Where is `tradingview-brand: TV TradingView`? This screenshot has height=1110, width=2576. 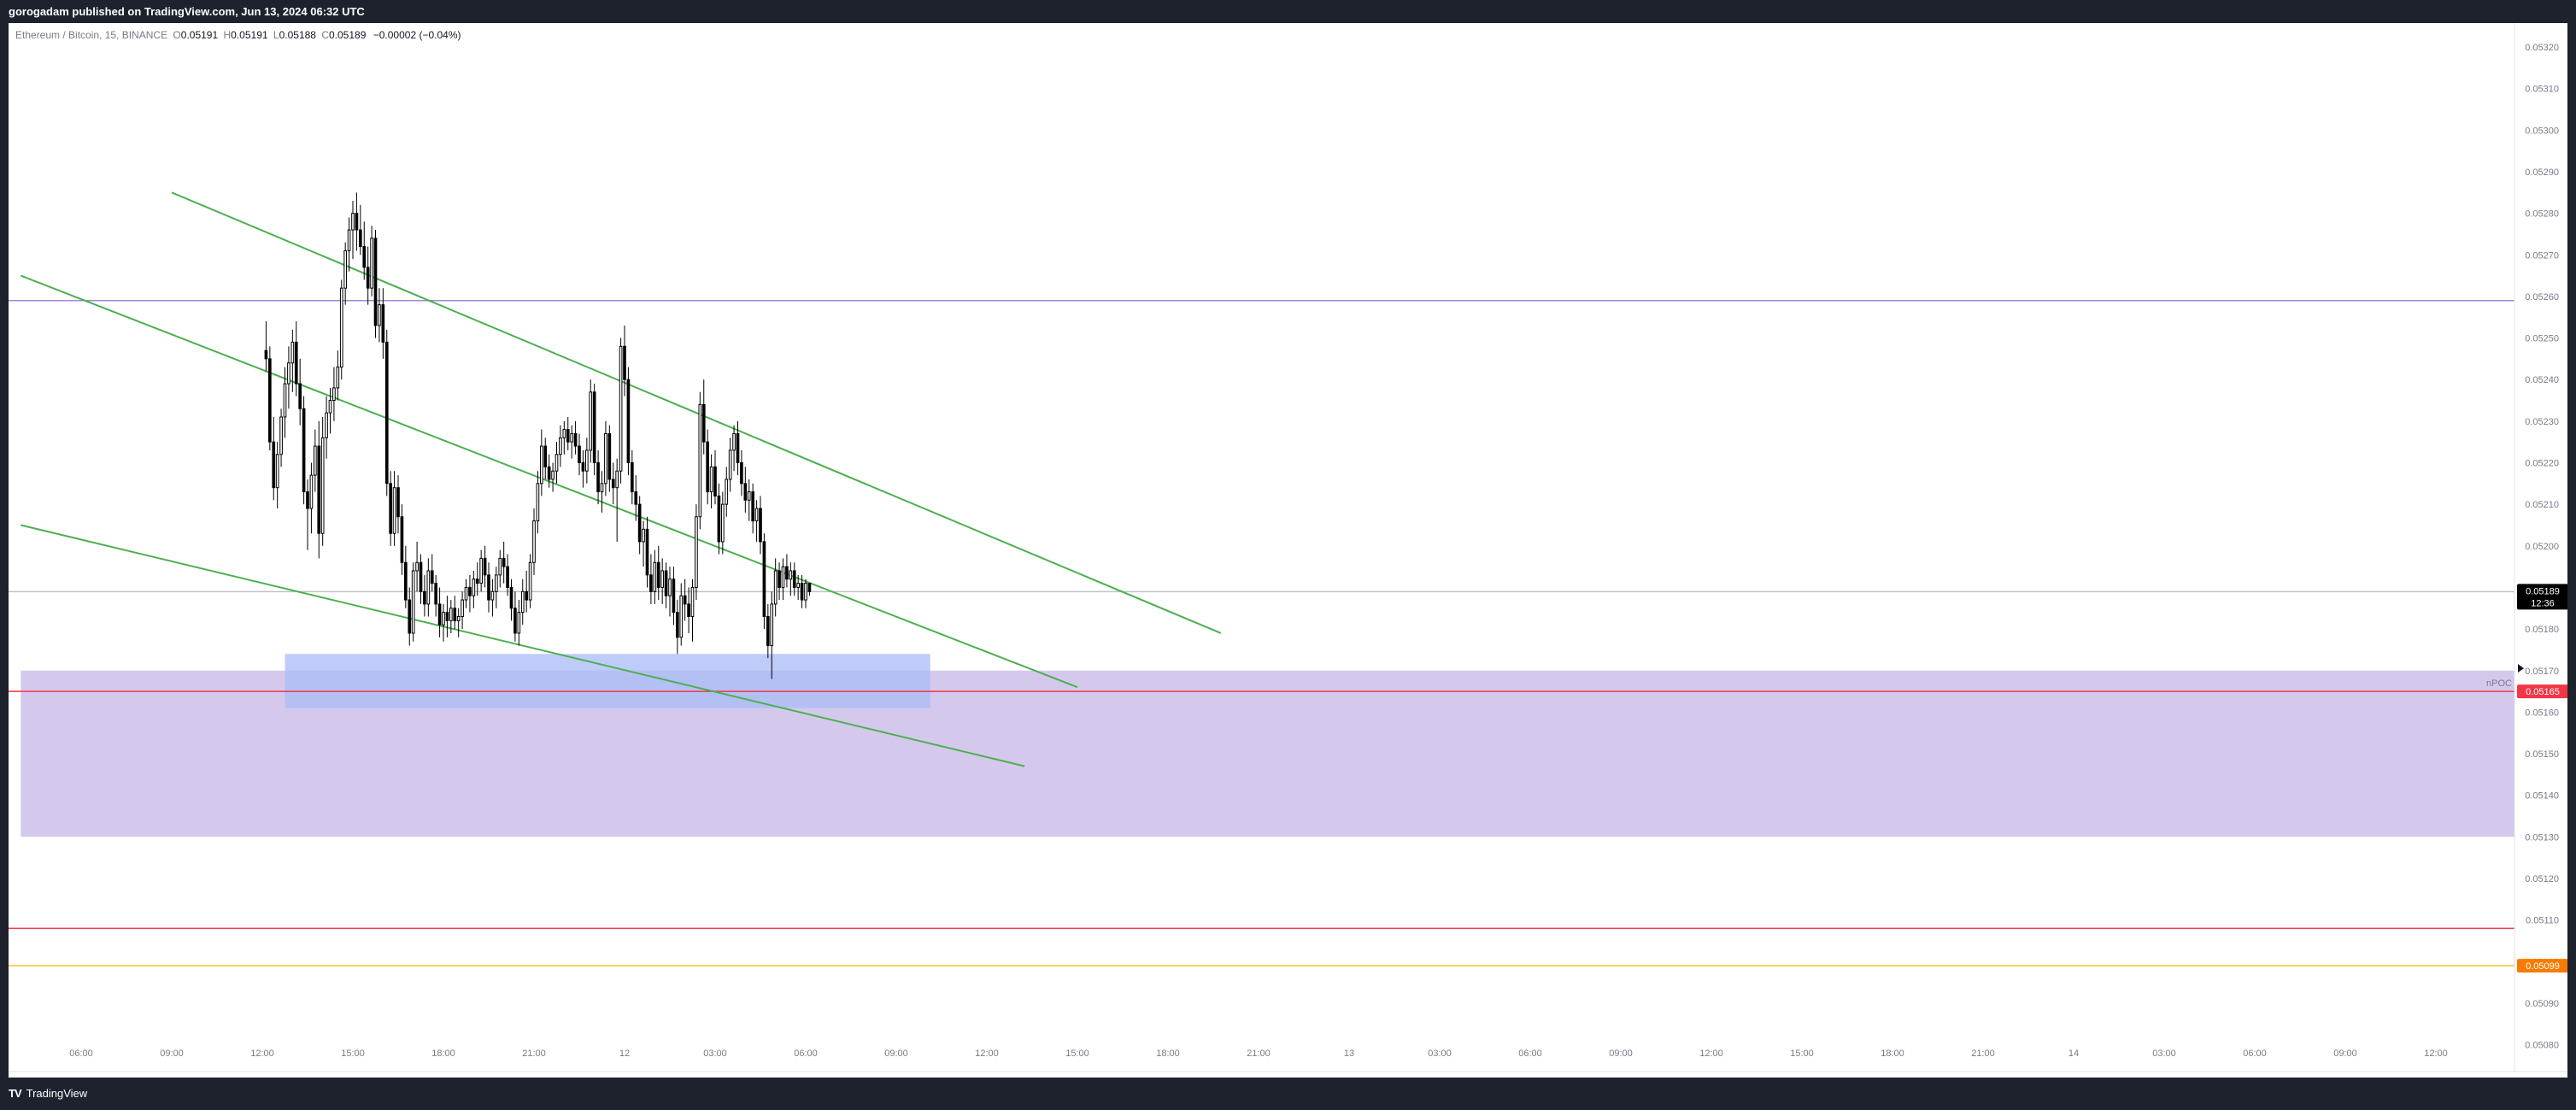
tradingview-brand: TV TradingView is located at coordinates (48, 1093).